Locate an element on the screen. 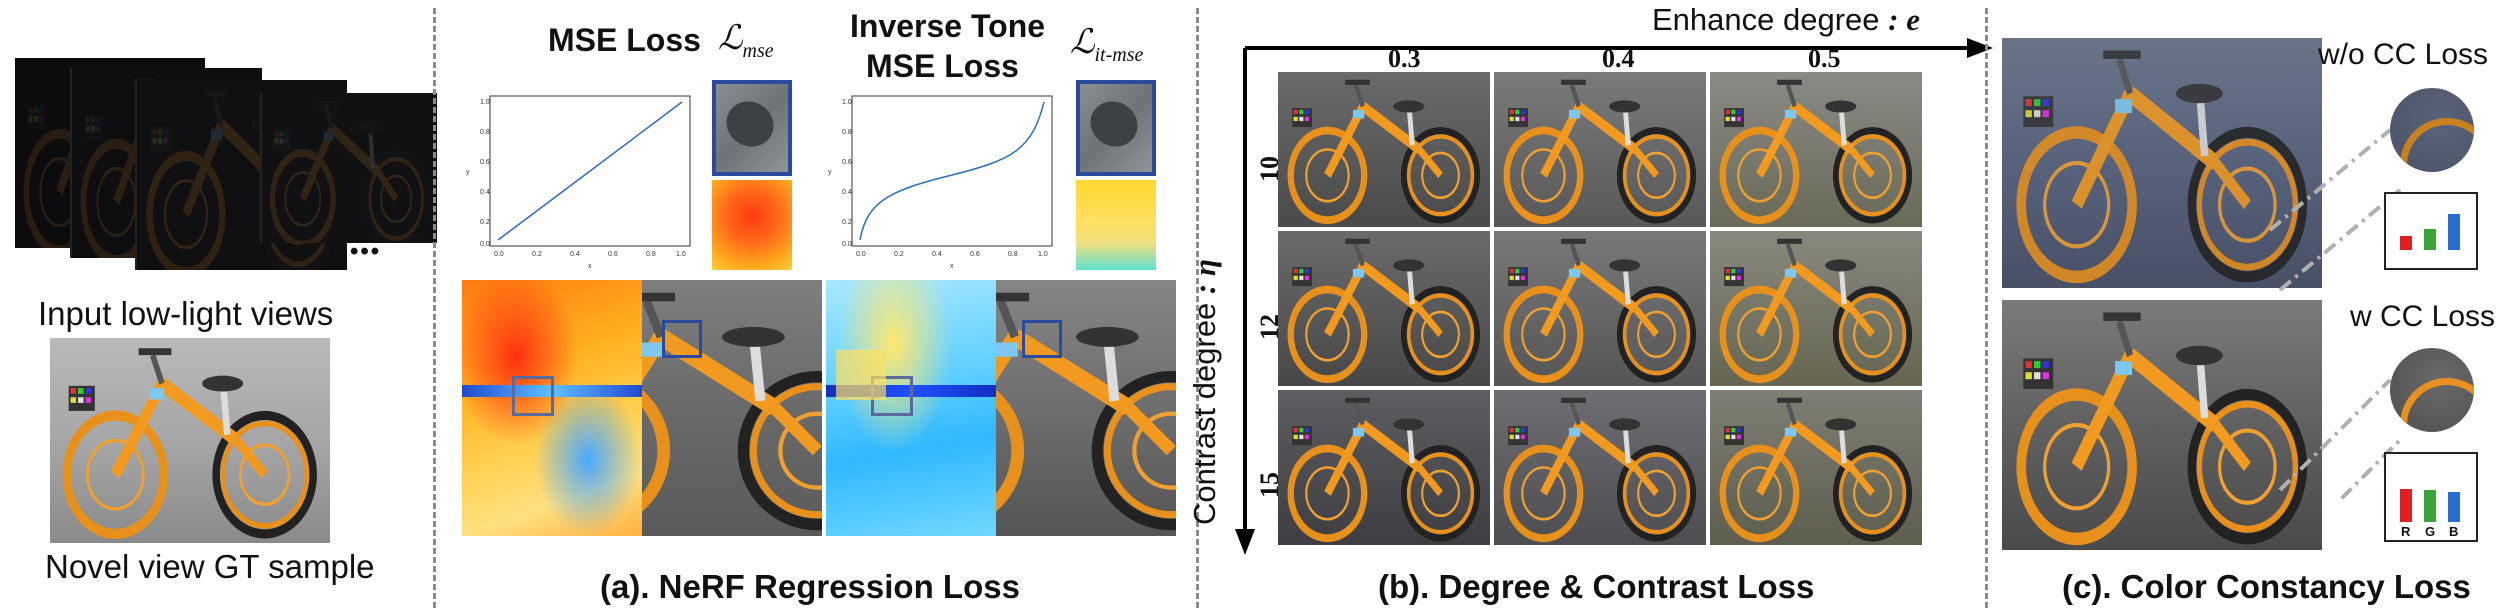 This screenshot has width=2514, height=616. w-bar-r is located at coordinates (2406, 505).